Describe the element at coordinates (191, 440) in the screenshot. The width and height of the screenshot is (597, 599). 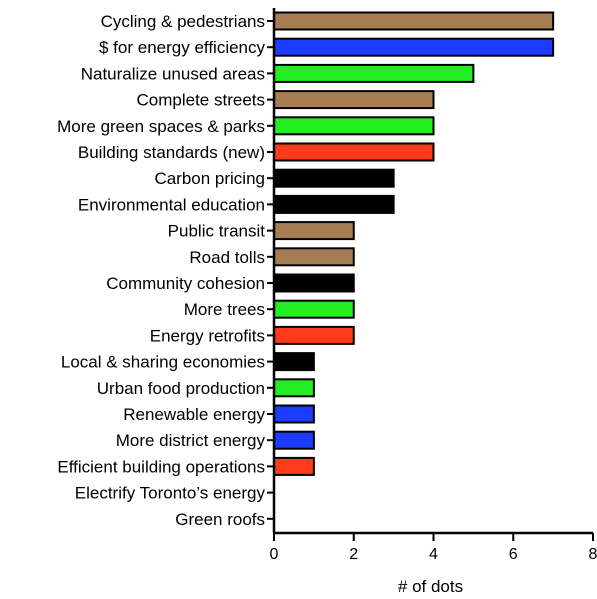
I see `category-label: More district energy` at that location.